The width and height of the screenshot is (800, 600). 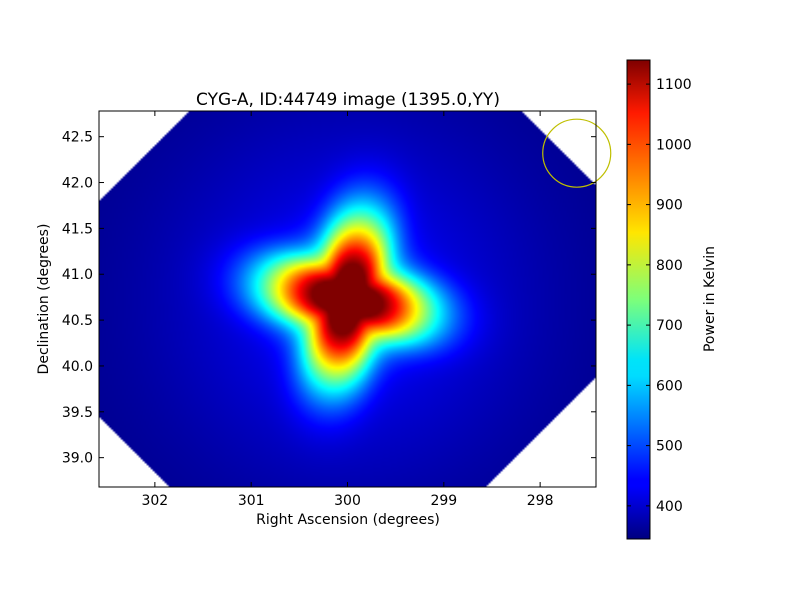 I want to click on x-tick-label: 302, so click(x=154, y=501).